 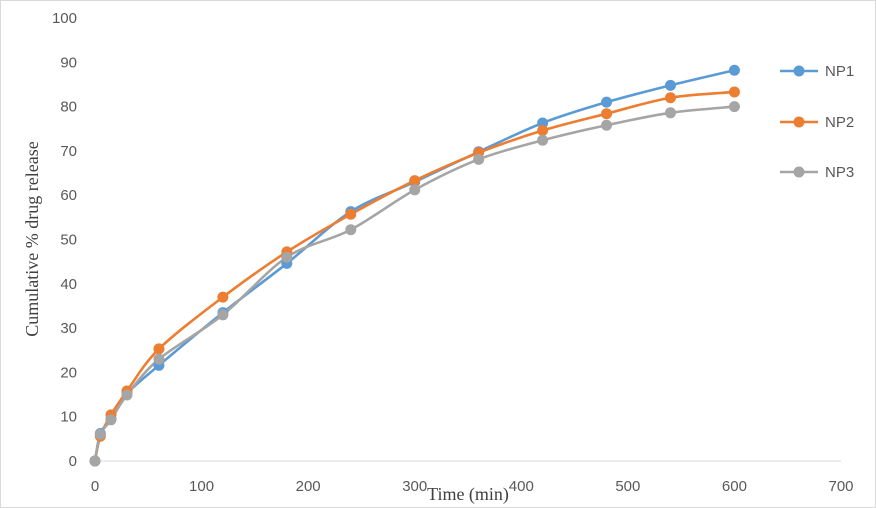 What do you see at coordinates (799, 122) in the screenshot?
I see `legend-marker-np2` at bounding box center [799, 122].